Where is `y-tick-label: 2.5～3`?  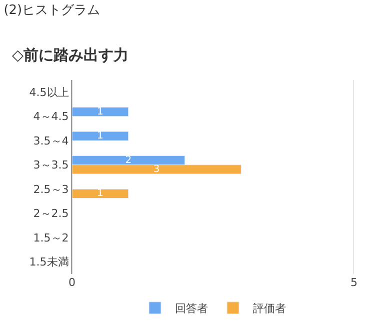 y-tick-label: 2.5～3 is located at coordinates (51, 189).